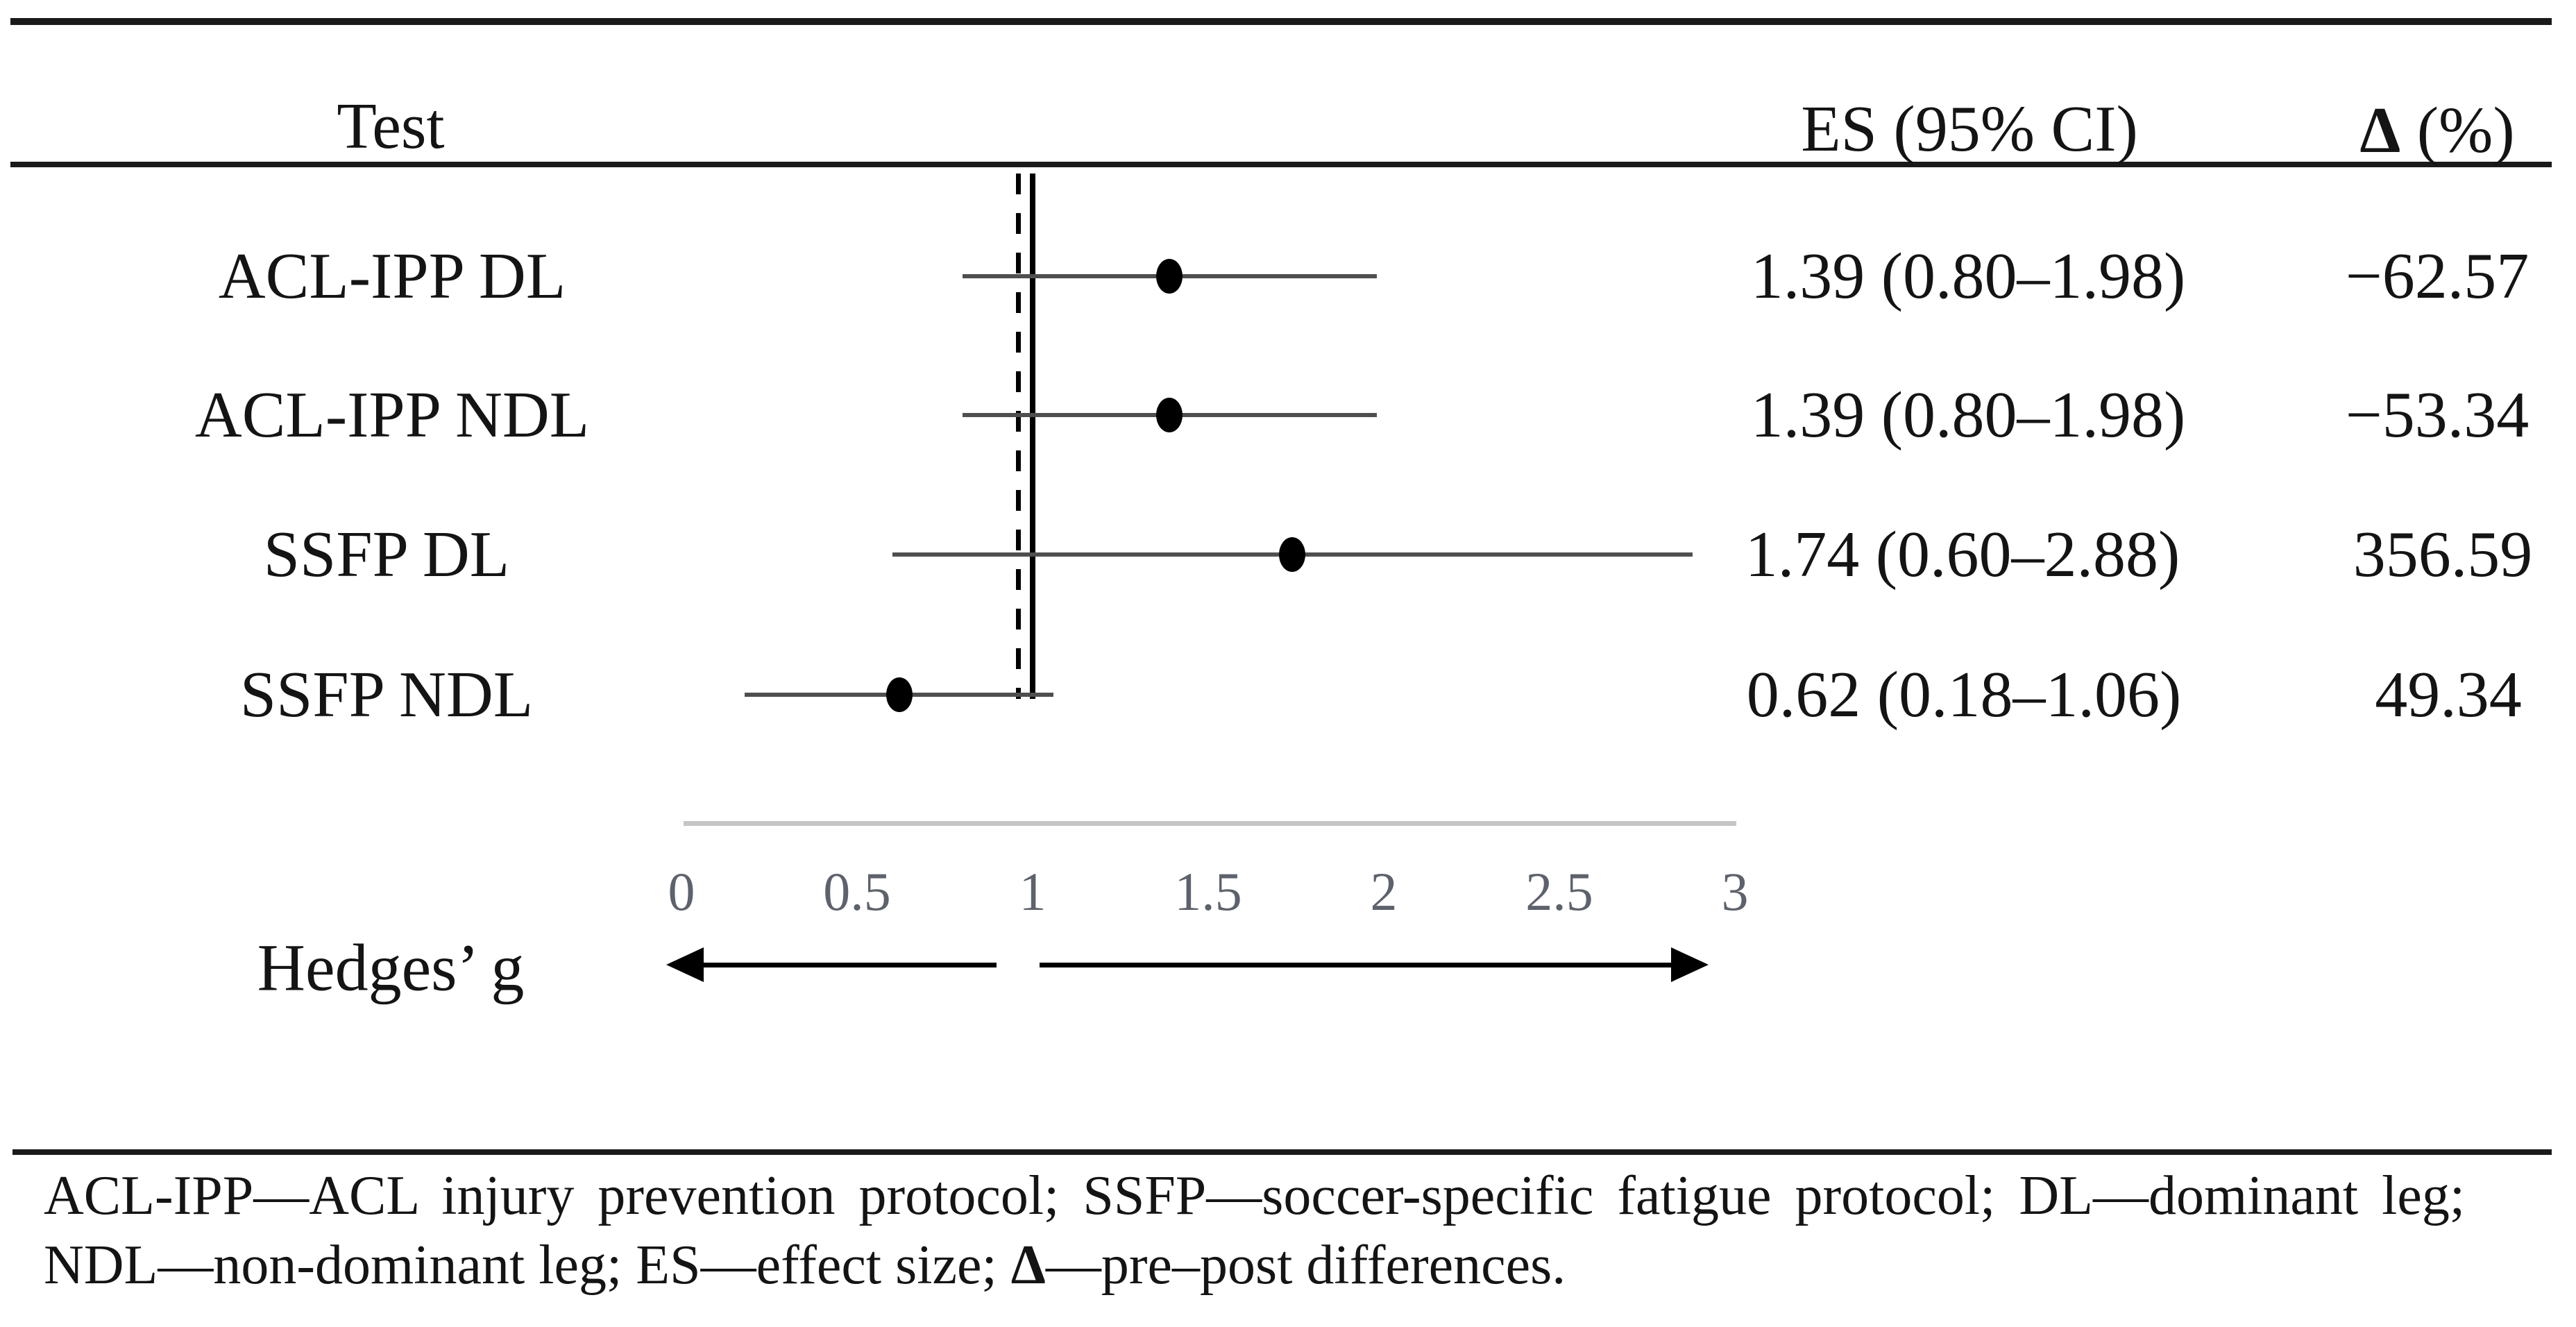 The image size is (2576, 1327). What do you see at coordinates (2437, 415) in the screenshot?
I see `delta-value: −53.34` at bounding box center [2437, 415].